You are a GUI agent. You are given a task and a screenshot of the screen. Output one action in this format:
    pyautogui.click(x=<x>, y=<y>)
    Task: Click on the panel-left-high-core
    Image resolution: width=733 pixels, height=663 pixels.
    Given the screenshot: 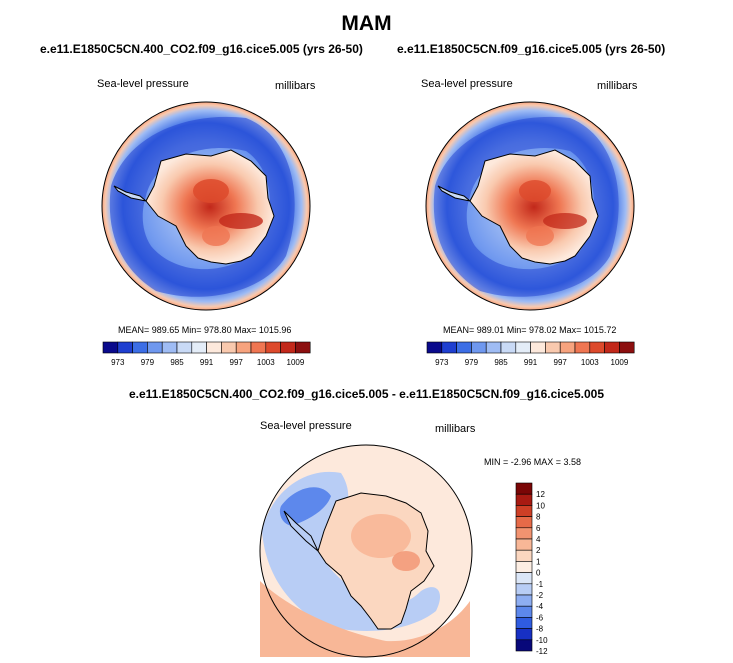 What is the action you would take?
    pyautogui.click(x=211, y=191)
    